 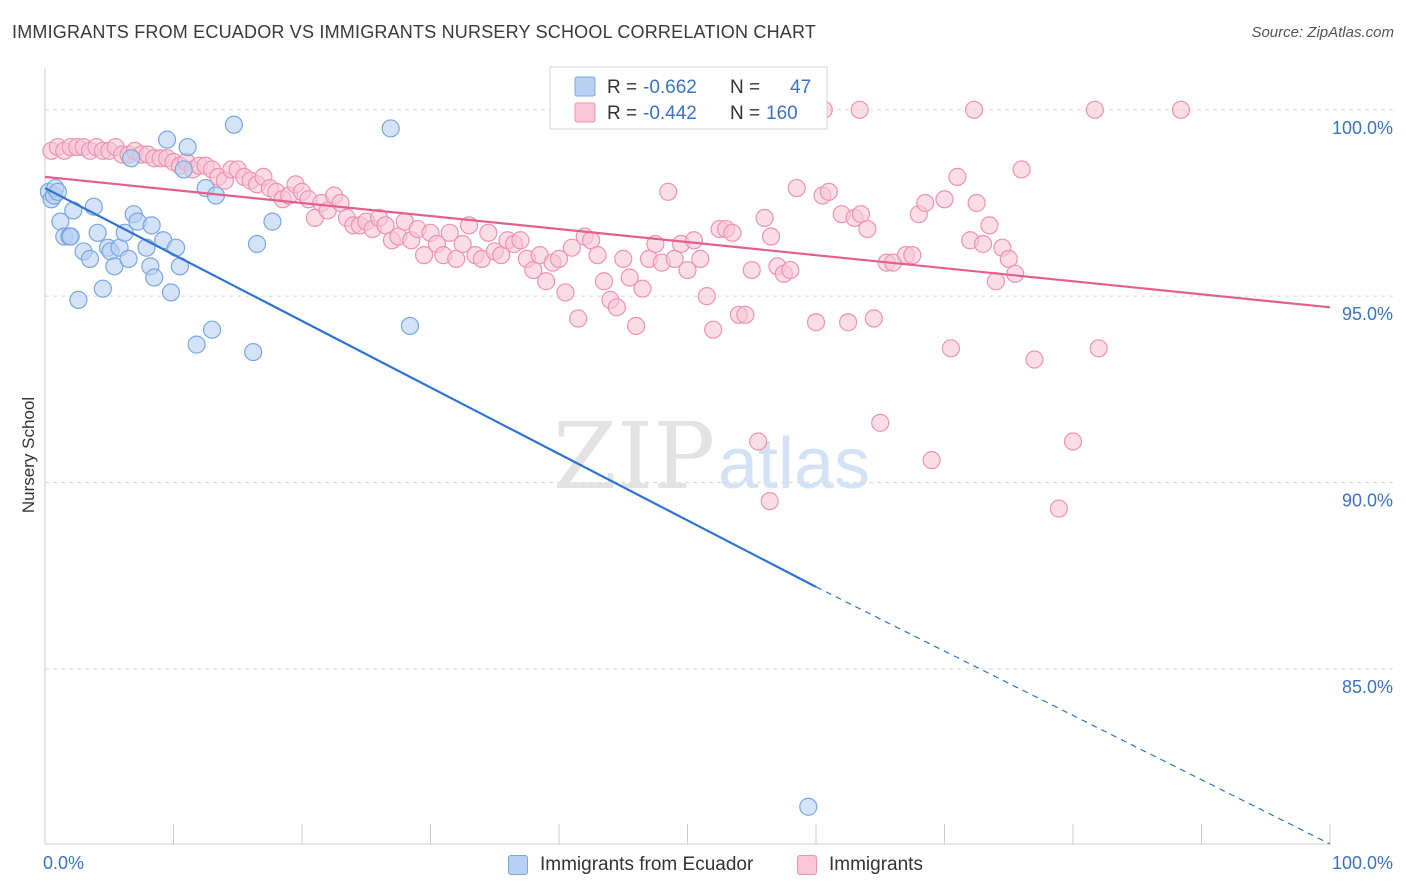 What do you see at coordinates (1322, 32) in the screenshot?
I see `chart-source: Source: ZipAtlas.com` at bounding box center [1322, 32].